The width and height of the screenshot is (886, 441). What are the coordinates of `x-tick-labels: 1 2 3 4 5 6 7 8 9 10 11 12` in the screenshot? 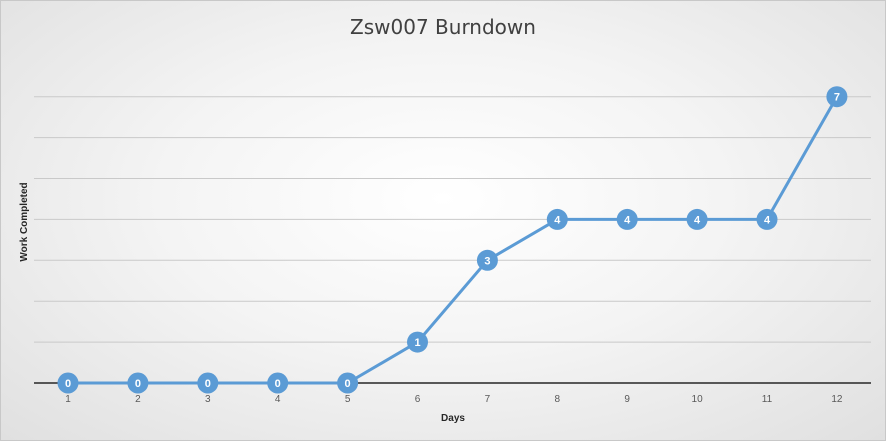 It's located at (454, 399).